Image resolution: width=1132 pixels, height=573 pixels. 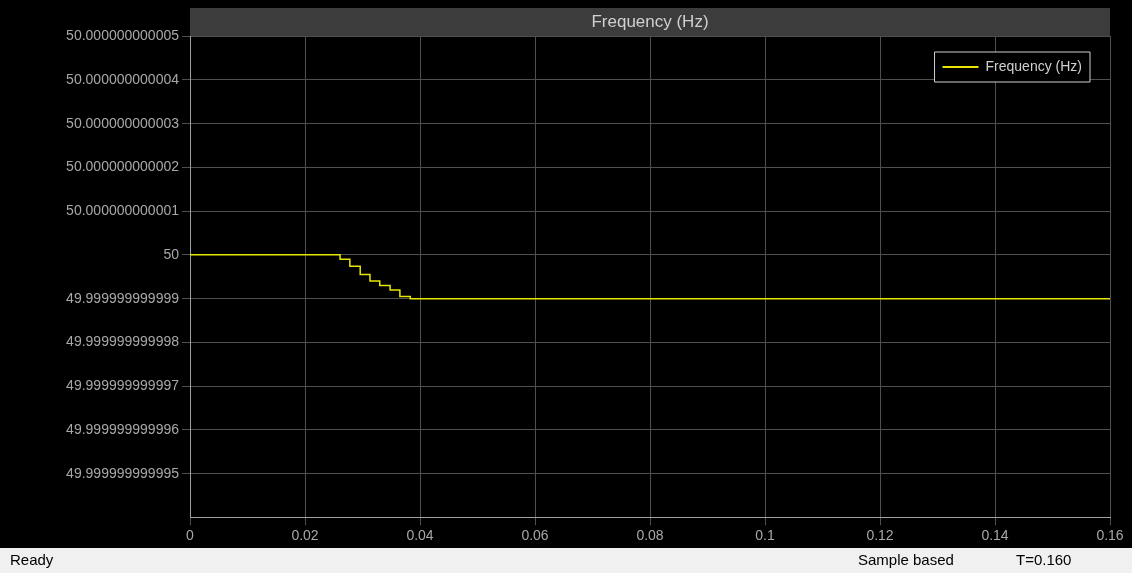 I want to click on text: Sample based, so click(x=906, y=559).